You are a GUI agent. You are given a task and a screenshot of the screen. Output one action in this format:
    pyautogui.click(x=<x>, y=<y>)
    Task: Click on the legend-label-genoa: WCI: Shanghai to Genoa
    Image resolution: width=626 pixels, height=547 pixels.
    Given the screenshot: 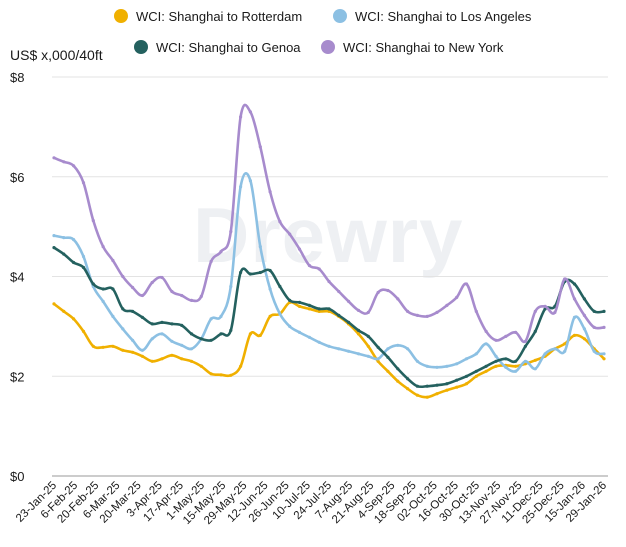 What is the action you would take?
    pyautogui.click(x=228, y=47)
    